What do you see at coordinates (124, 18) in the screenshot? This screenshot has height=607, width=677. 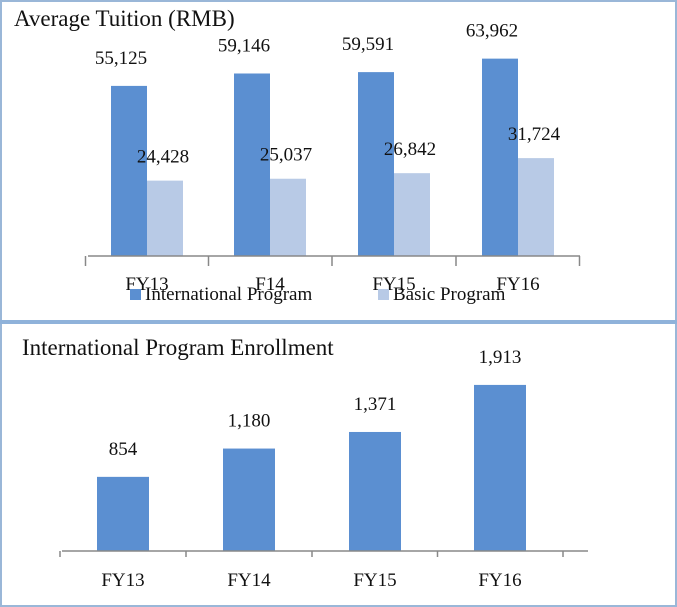 I see `tuition-chart-title: Average Tuition (RMB)` at bounding box center [124, 18].